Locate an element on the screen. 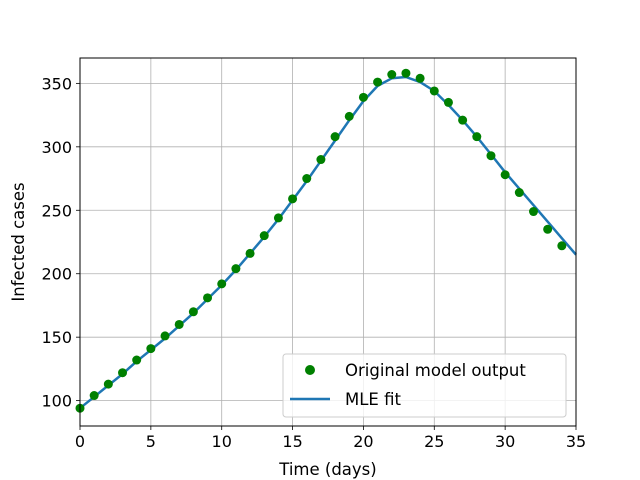  y-tick-label: 150 is located at coordinates (56, 337).